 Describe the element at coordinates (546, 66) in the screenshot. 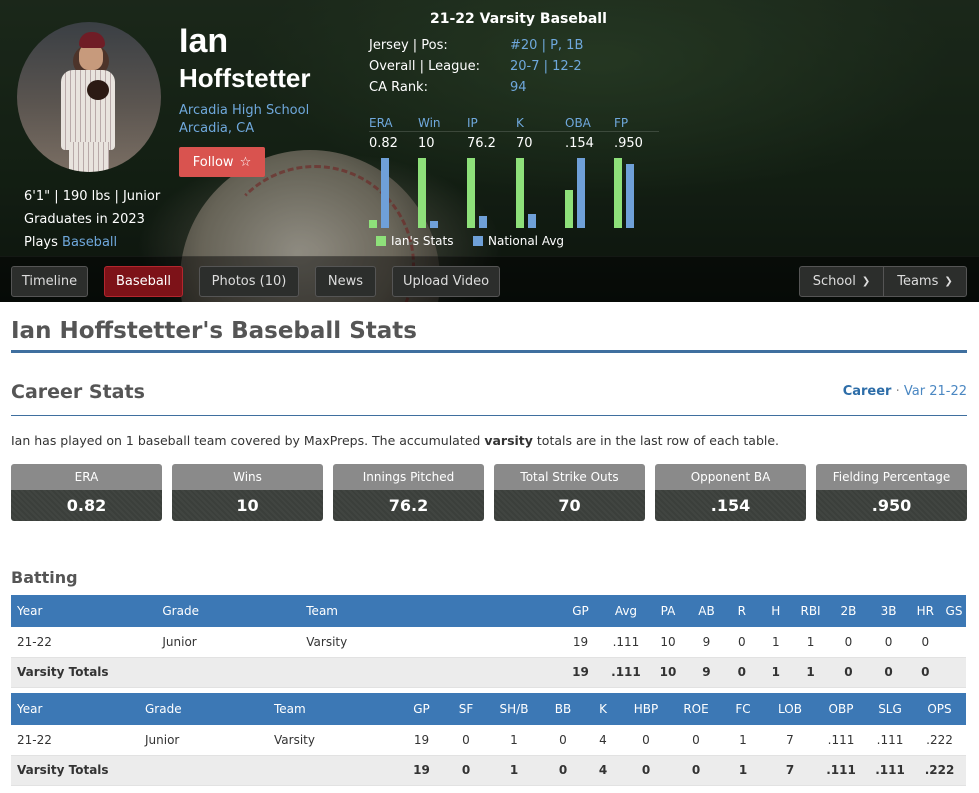

I see `record-value: 20-7 | 12-2` at that location.